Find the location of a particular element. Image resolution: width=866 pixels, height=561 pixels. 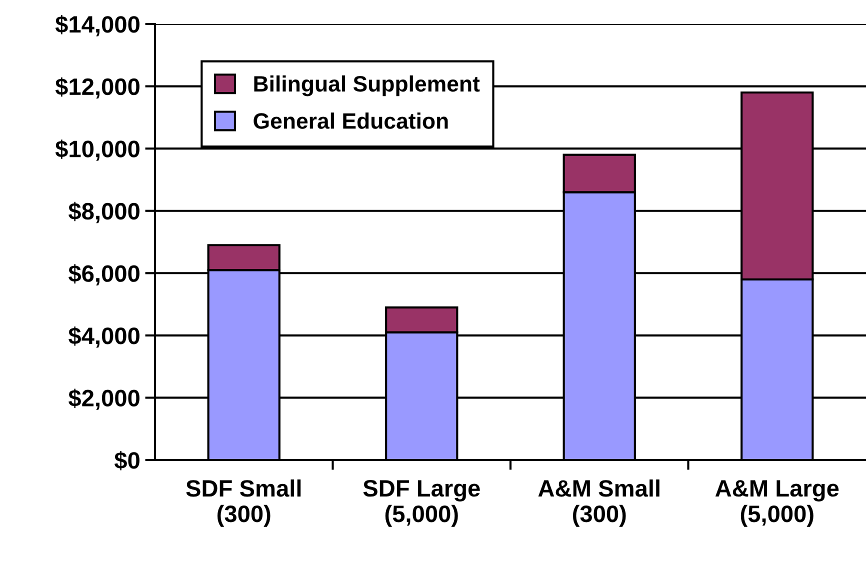

y-tick-label: $10,000 is located at coordinates (97, 150).